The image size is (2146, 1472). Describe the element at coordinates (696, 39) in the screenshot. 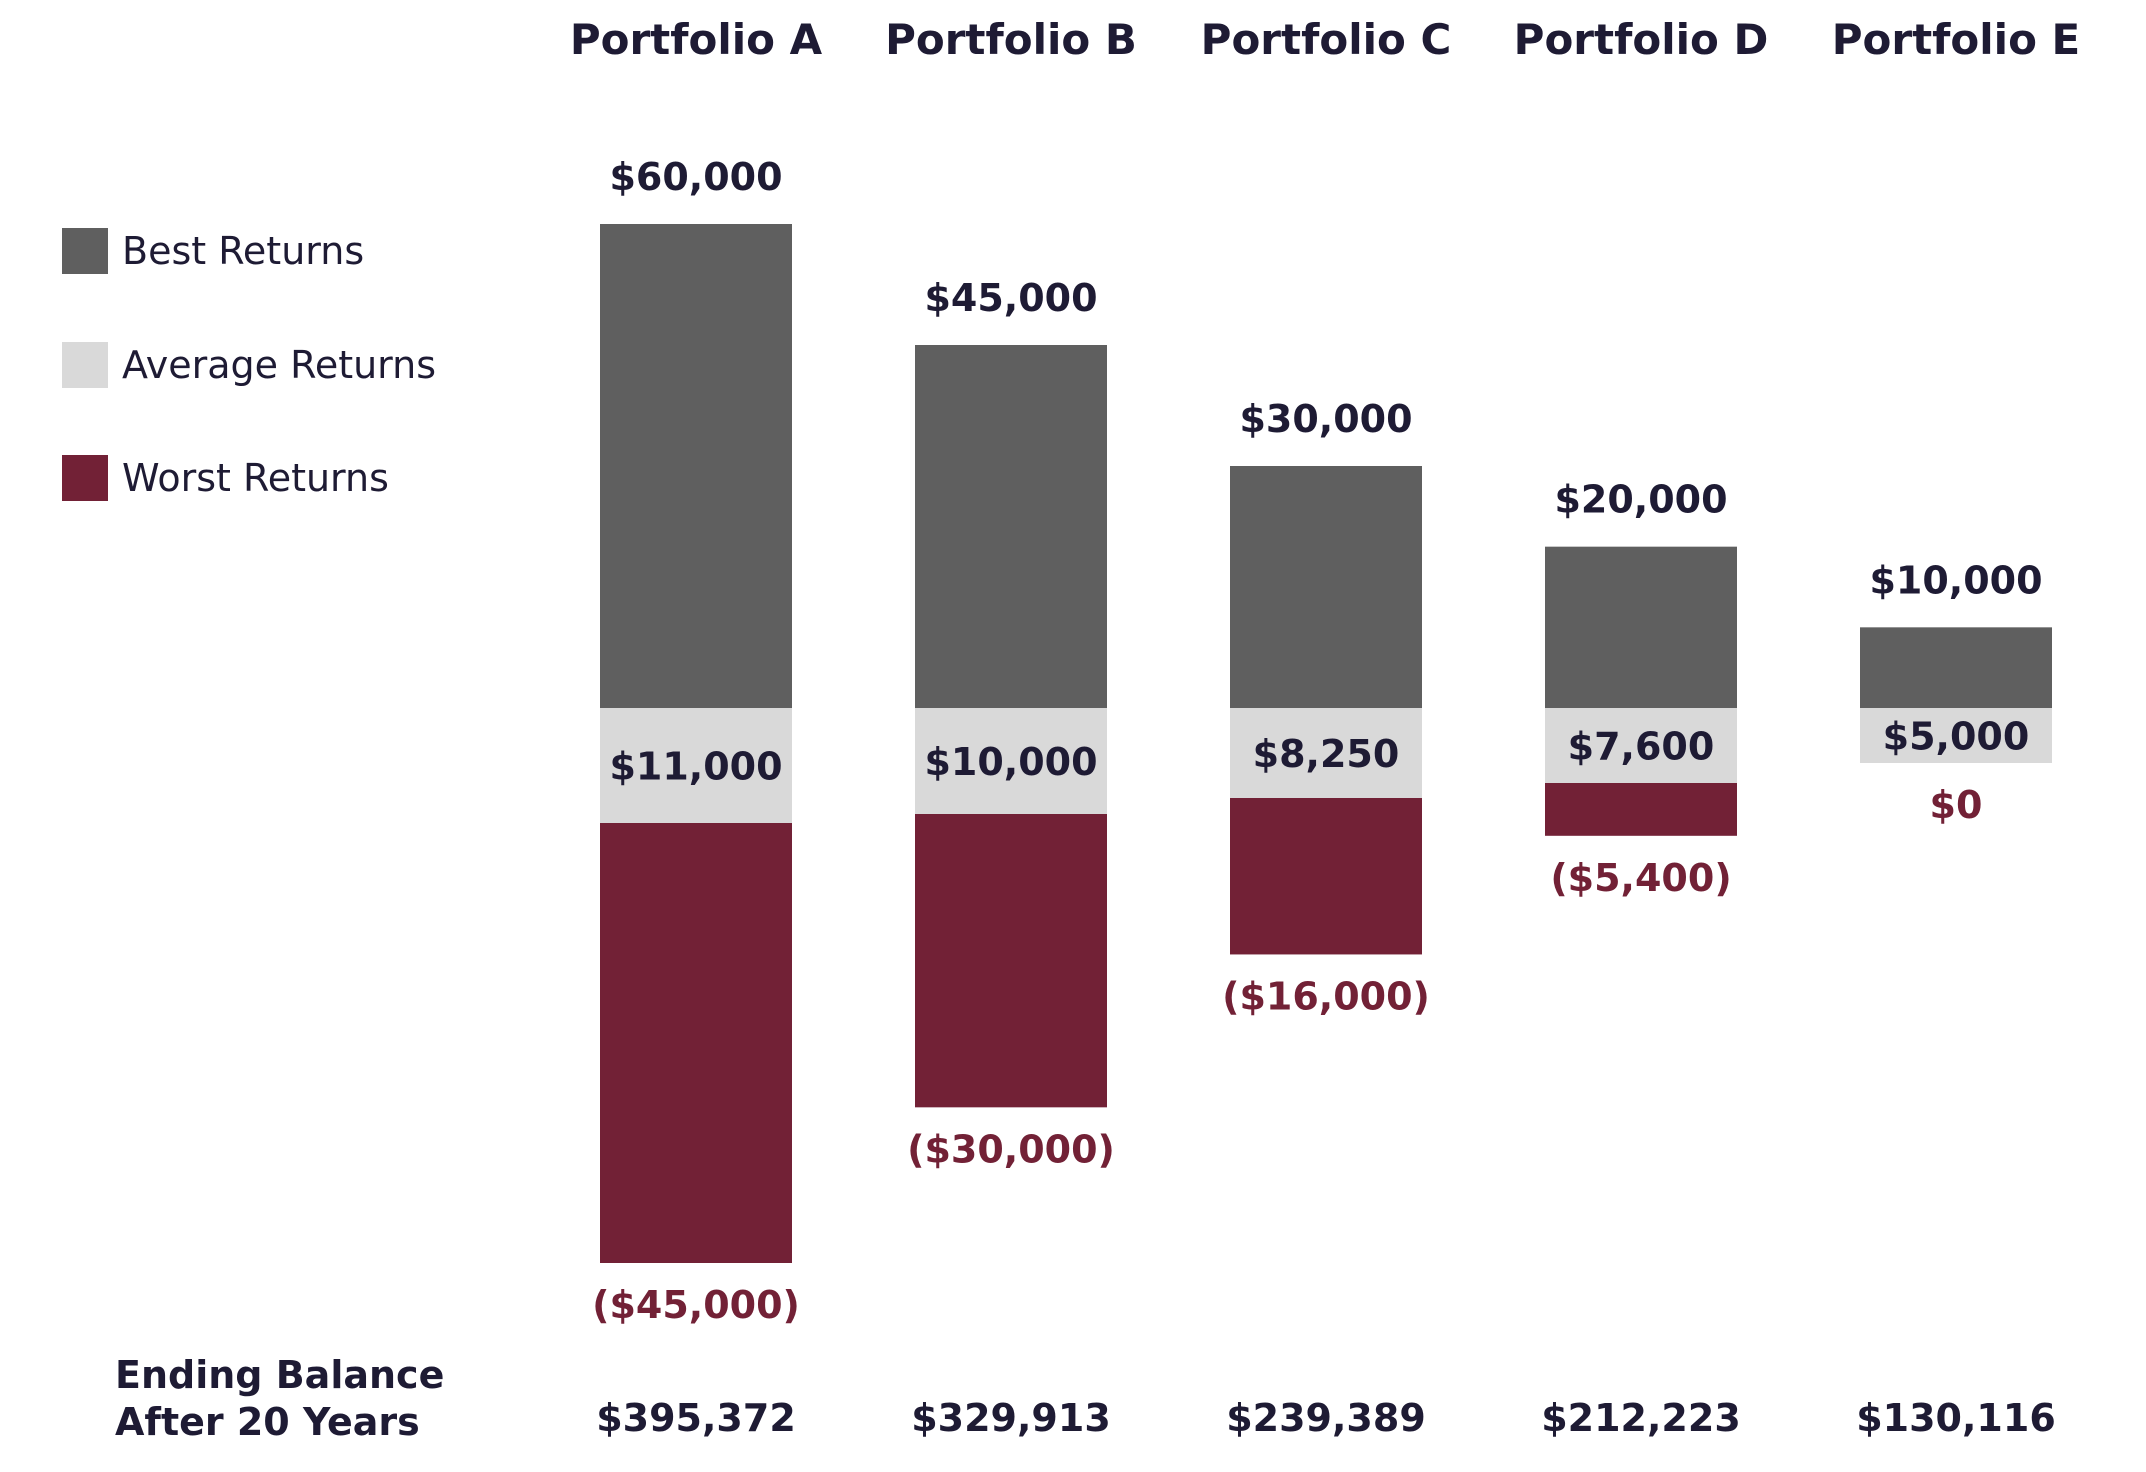

I see `portfolio-header: Portfolio A` at that location.